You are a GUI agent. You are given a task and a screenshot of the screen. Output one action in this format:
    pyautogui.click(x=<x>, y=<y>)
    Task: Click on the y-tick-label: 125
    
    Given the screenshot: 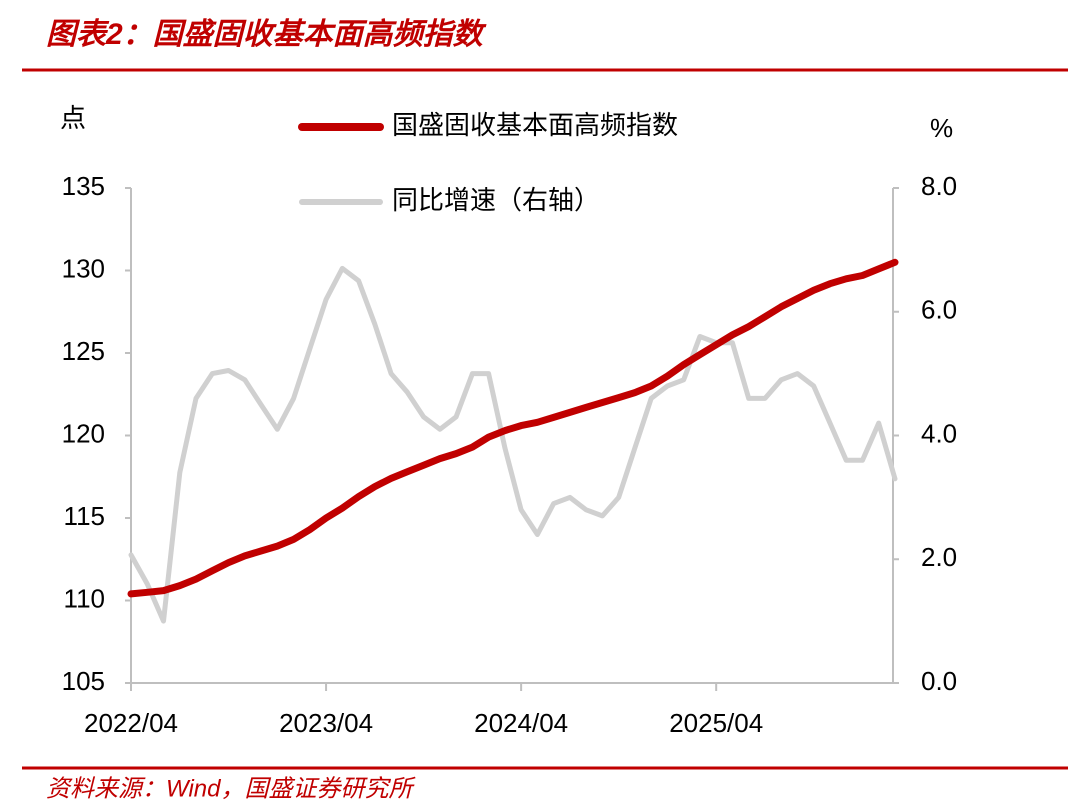 What is the action you would take?
    pyautogui.click(x=83, y=351)
    